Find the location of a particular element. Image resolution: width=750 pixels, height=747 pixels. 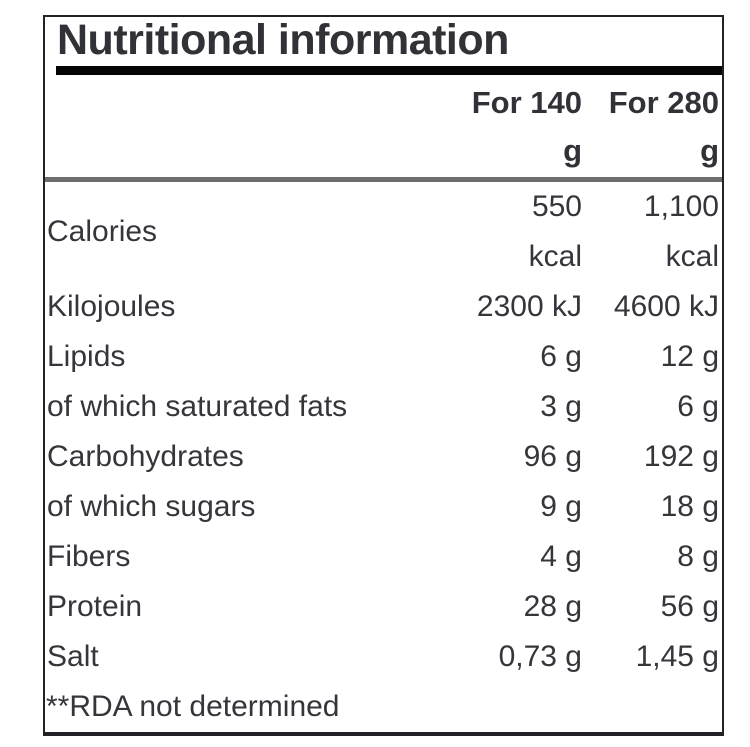

row-label: Fibers is located at coordinates (89, 556).